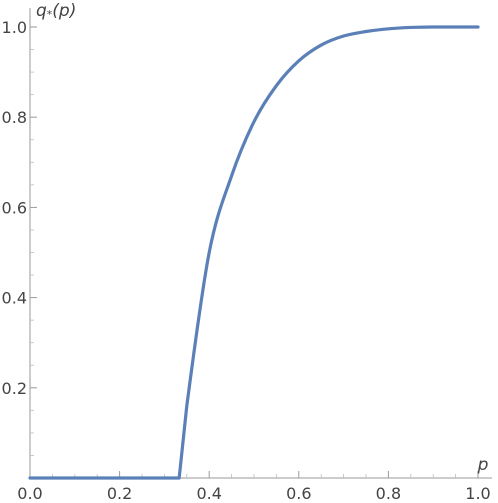 This screenshot has width=498, height=503. What do you see at coordinates (14, 117) in the screenshot?
I see `y-tick-label: 0.8` at bounding box center [14, 117].